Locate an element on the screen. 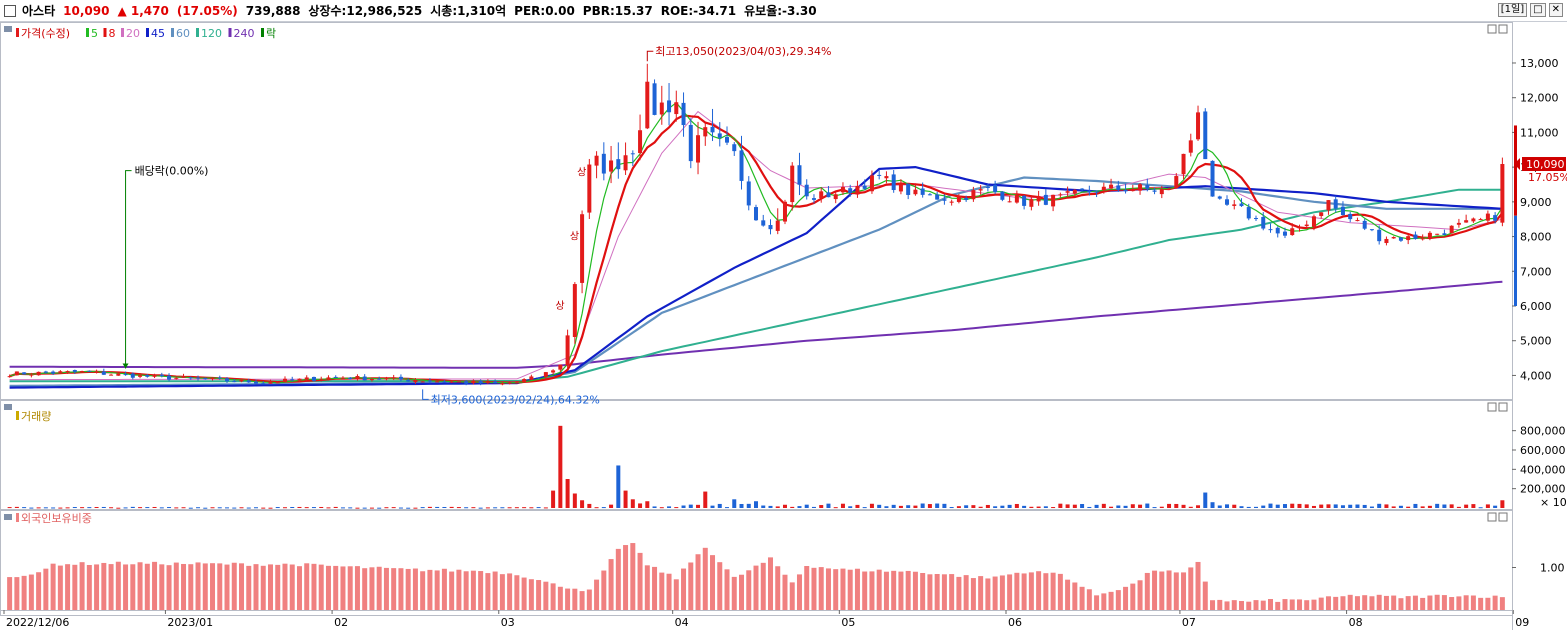  market-cap: 시총:1,310억 is located at coordinates (468, 11).